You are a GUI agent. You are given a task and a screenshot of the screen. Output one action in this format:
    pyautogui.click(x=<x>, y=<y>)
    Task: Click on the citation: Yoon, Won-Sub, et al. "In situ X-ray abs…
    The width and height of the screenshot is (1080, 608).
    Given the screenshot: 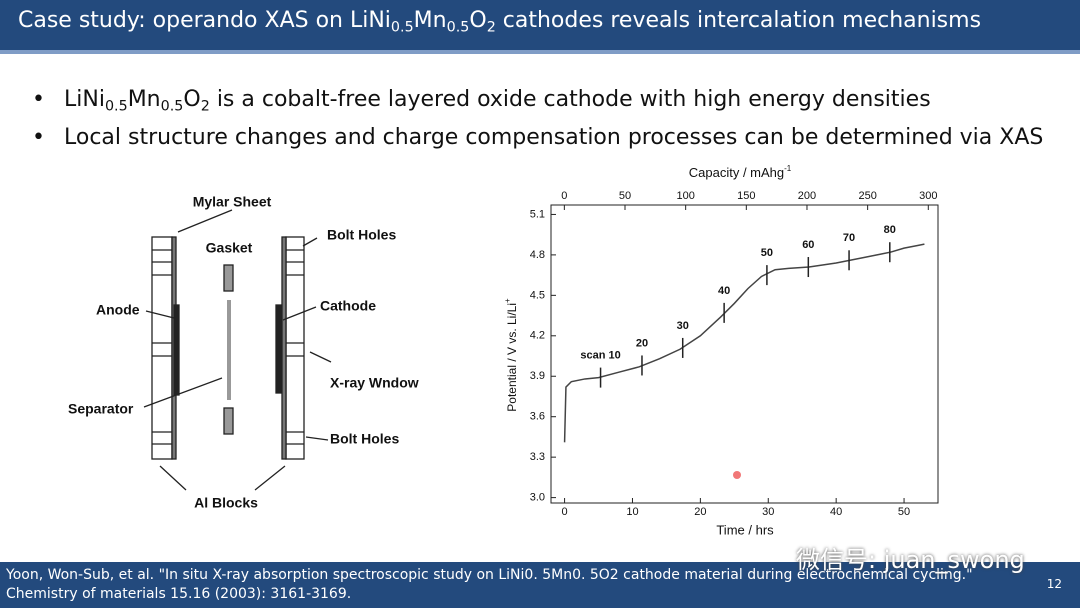 What is the action you would take?
    pyautogui.click(x=489, y=585)
    